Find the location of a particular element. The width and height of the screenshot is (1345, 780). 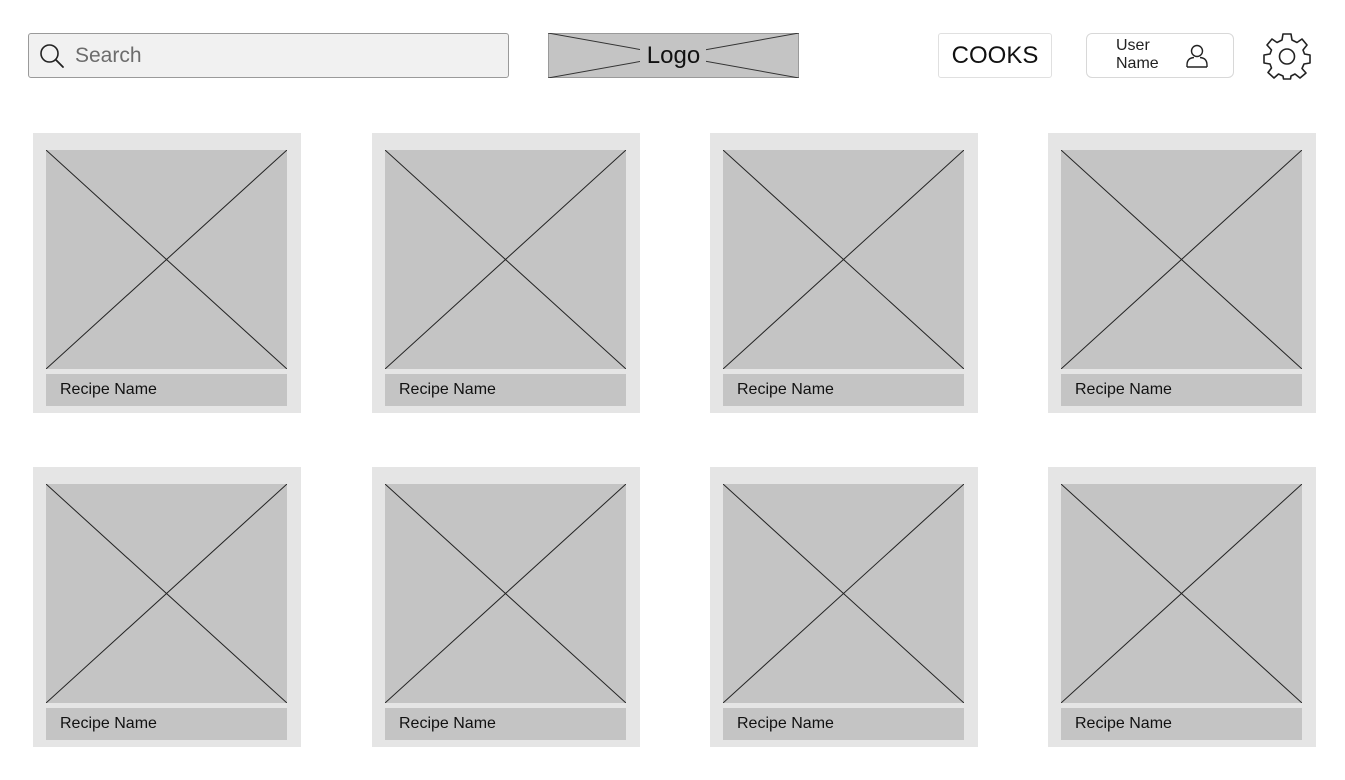

logo: Logo is located at coordinates (673, 55).